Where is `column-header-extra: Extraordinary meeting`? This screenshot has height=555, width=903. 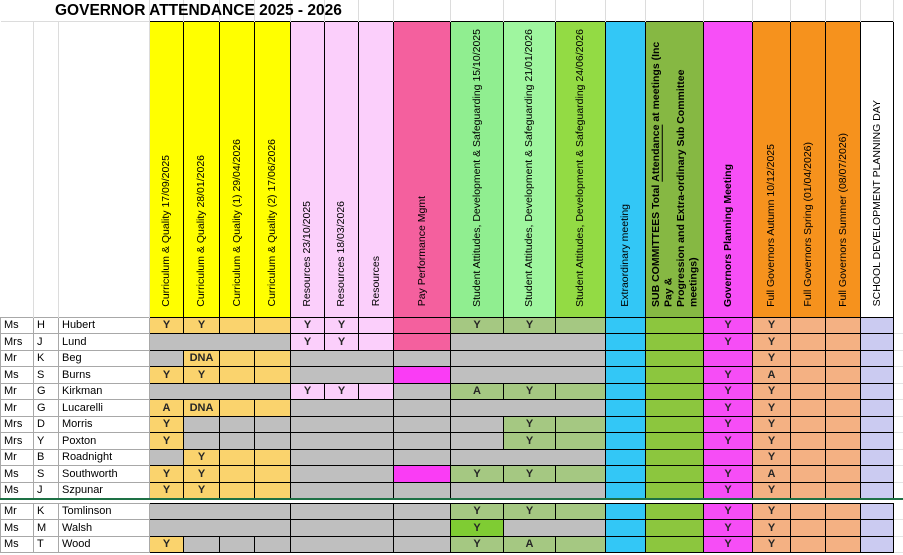 column-header-extra: Extraordinary meeting is located at coordinates (626, 169).